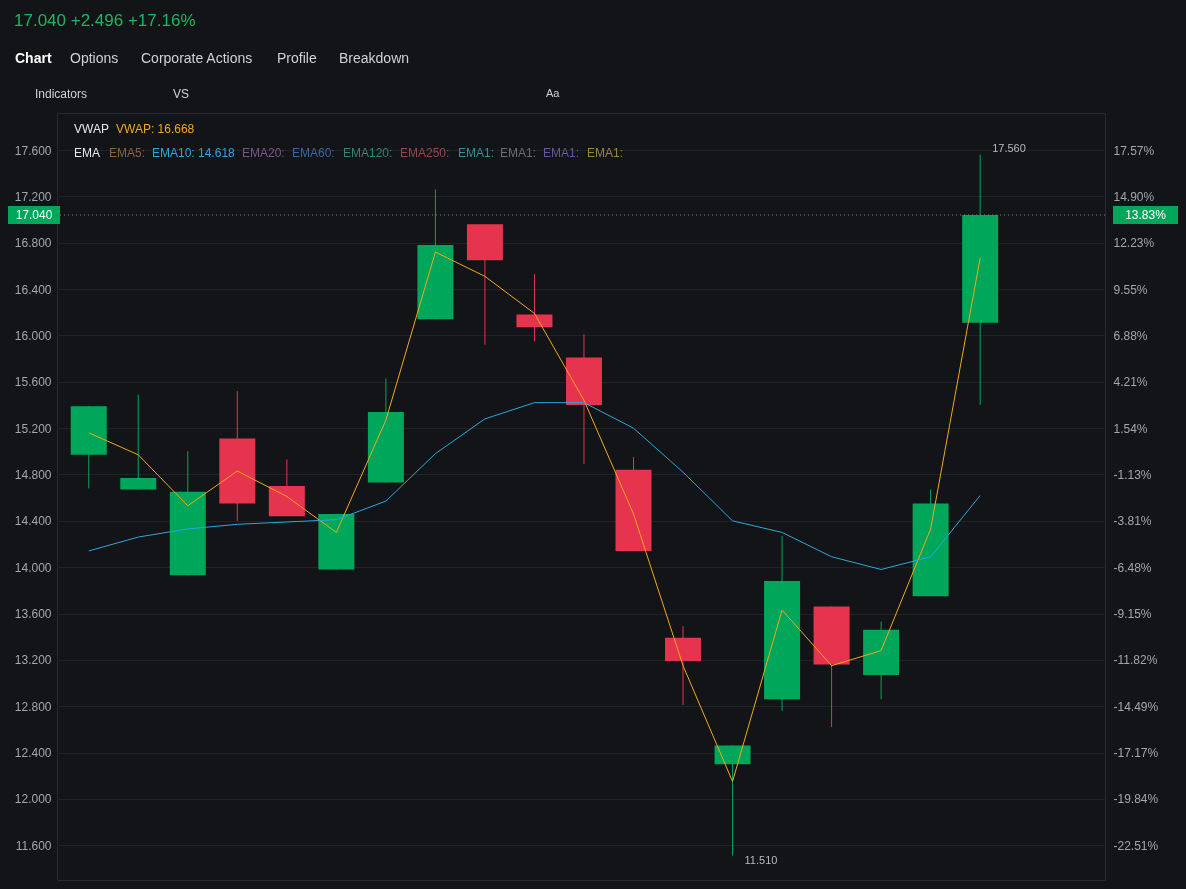  Describe the element at coordinates (33, 753) in the screenshot. I see `y-tick-label: 12.400` at that location.